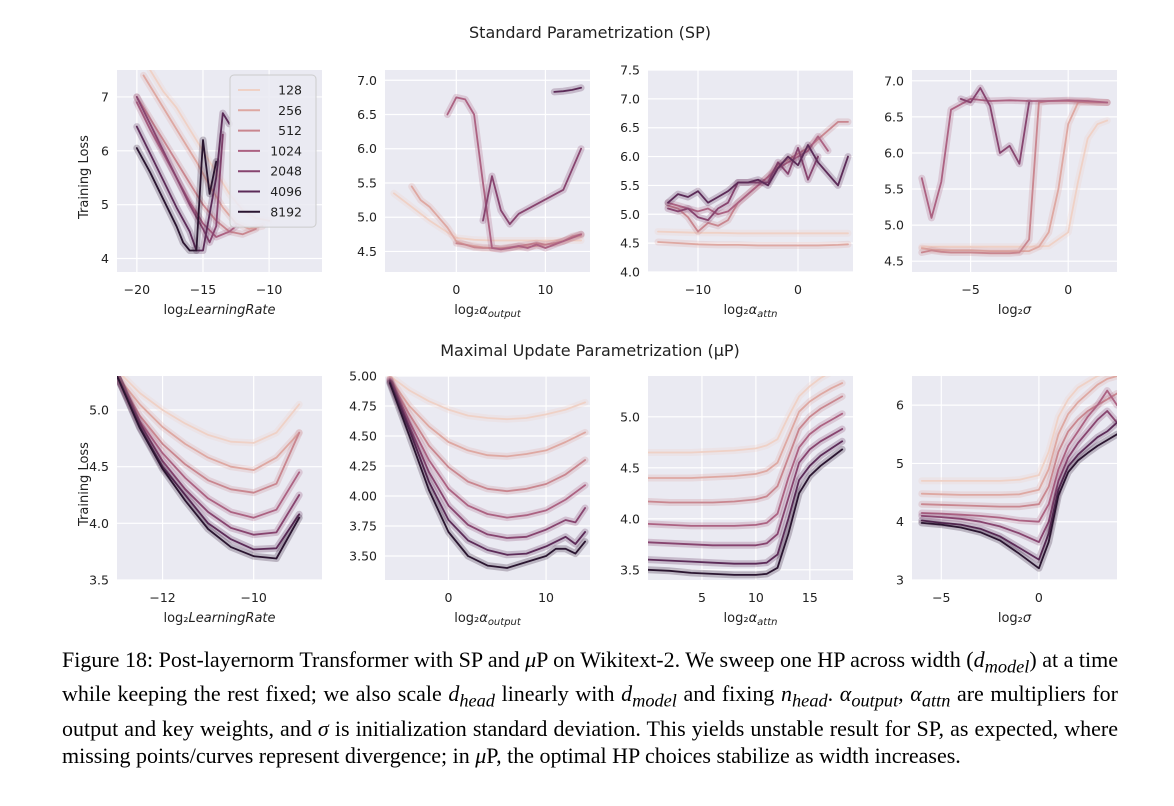  What do you see at coordinates (290, 90) in the screenshot?
I see `legend-label-128: 128` at bounding box center [290, 90].